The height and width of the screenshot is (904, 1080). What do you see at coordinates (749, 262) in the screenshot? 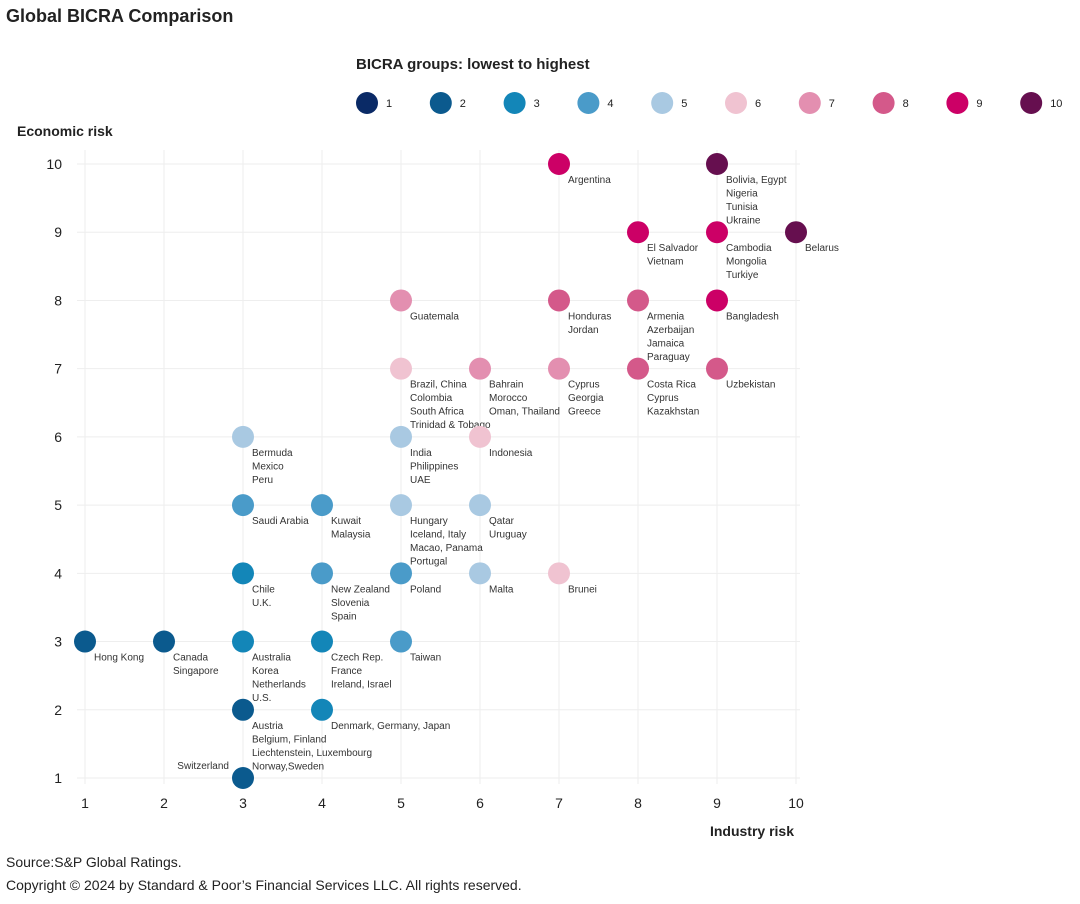
I see `data-point-label: Cambodia Mongolia Turkiye` at bounding box center [749, 262].